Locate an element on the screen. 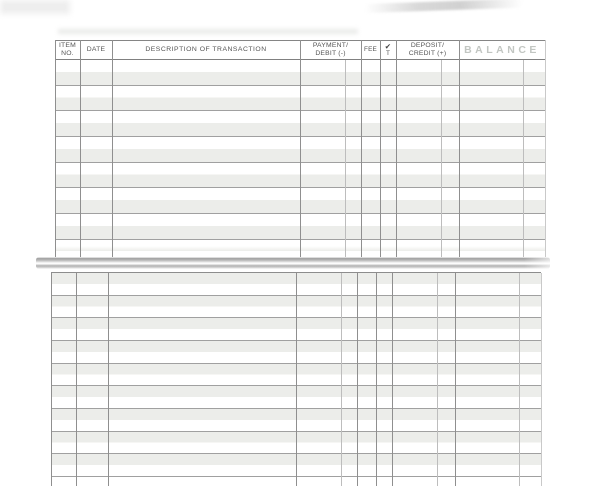 This screenshot has width=600, height=500. scan-smudge-top-right is located at coordinates (452, 7).